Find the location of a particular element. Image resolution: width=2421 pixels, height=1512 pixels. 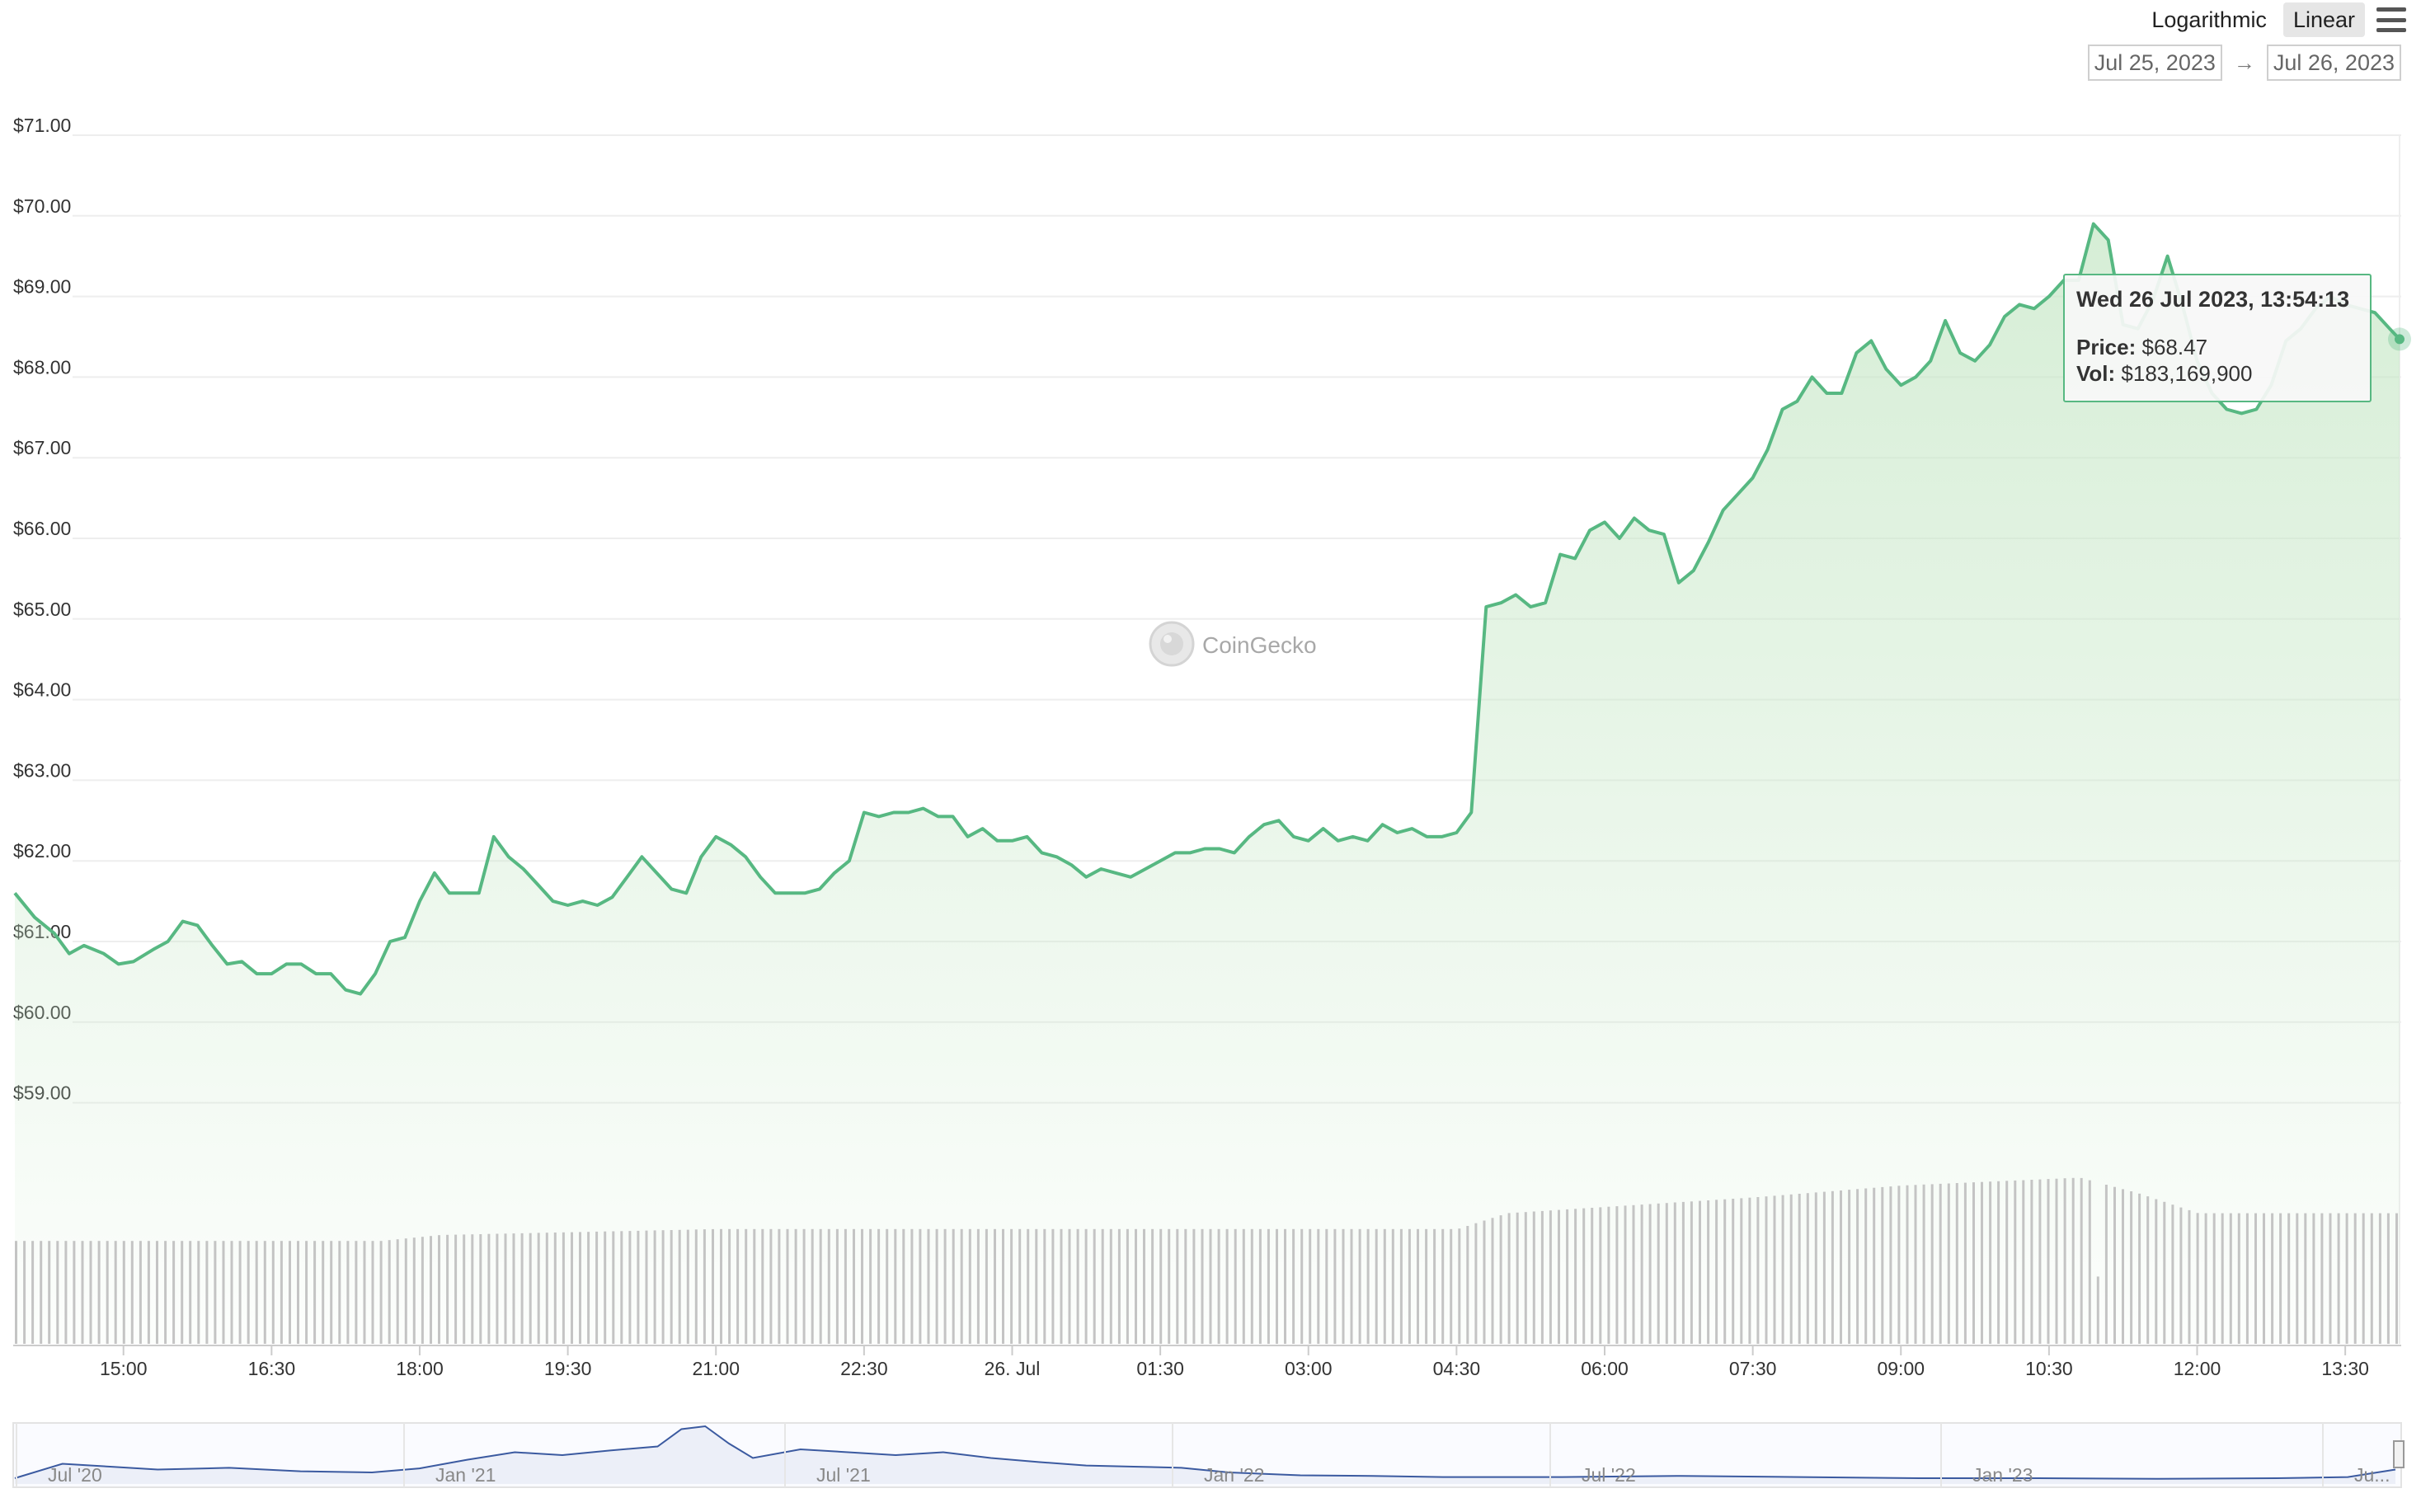

date-to-input: Jul 26, 2023 is located at coordinates (2333, 63).